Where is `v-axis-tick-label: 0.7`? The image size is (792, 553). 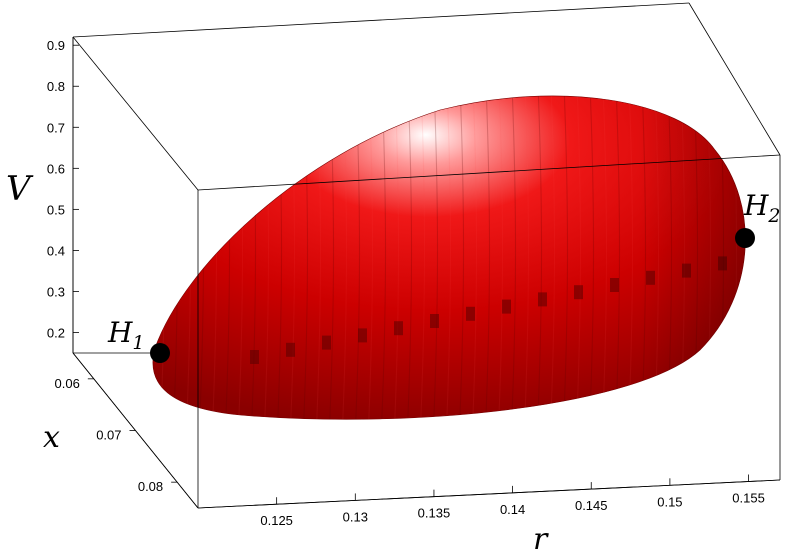
v-axis-tick-label: 0.7 is located at coordinates (56, 127).